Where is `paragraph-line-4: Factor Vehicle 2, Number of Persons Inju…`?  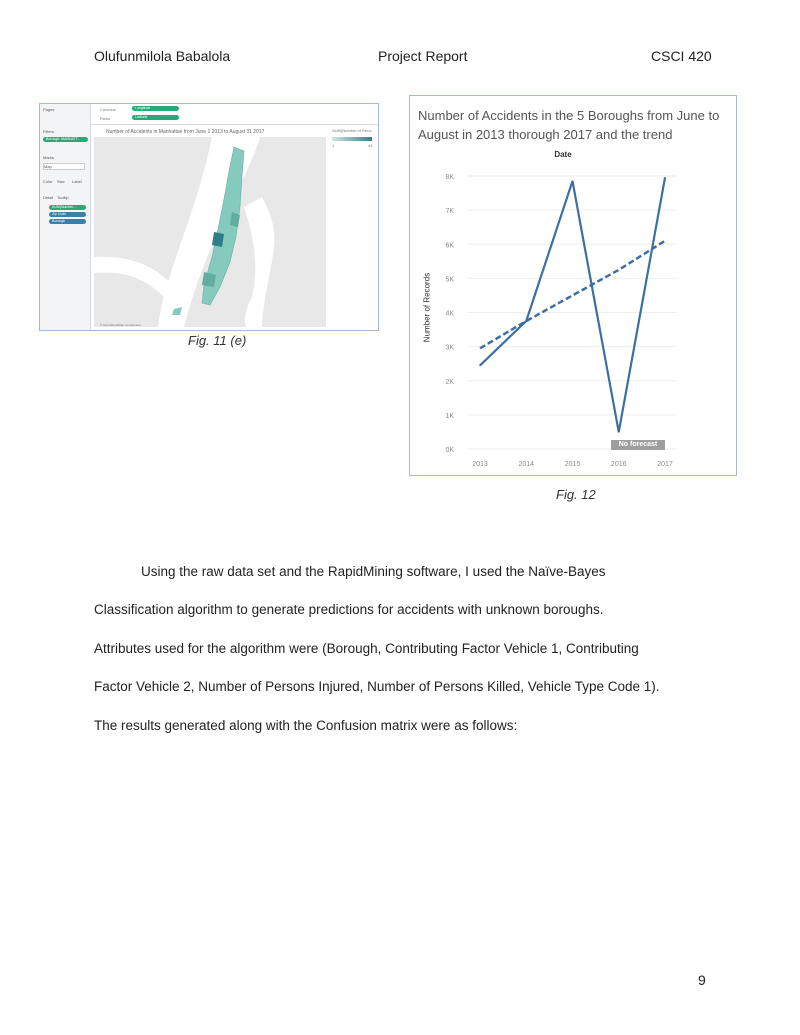
paragraph-line-4: Factor Vehicle 2, Number of Persons Inju… is located at coordinates (377, 686).